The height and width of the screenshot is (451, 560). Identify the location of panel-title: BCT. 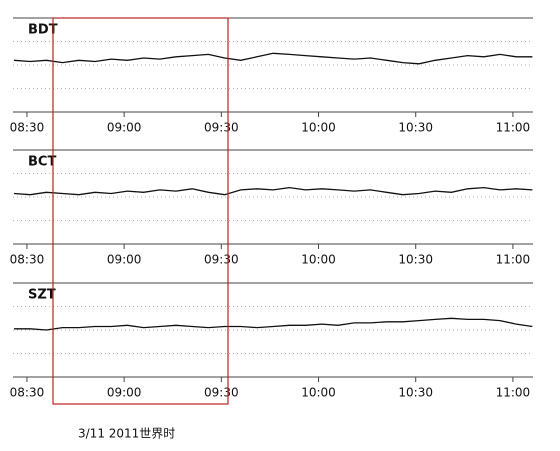
(42, 162).